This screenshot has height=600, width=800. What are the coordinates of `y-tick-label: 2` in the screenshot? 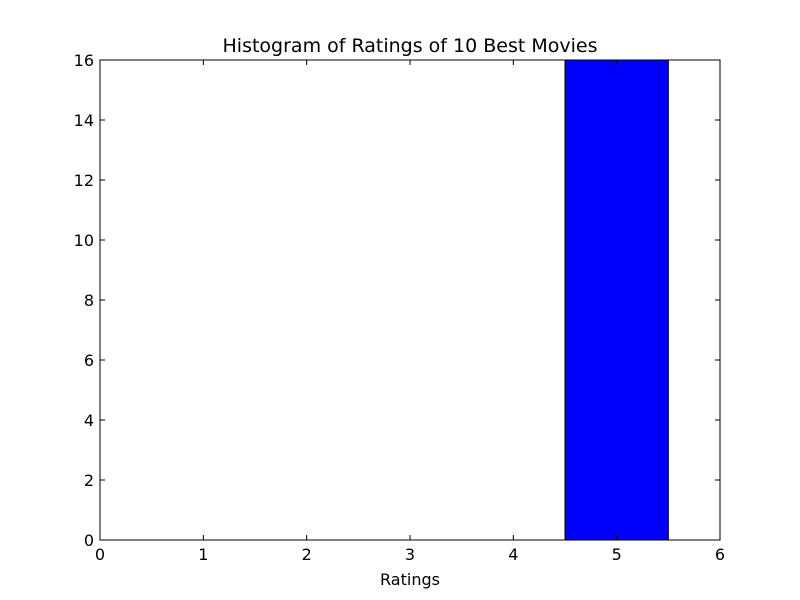 It's located at (89, 480).